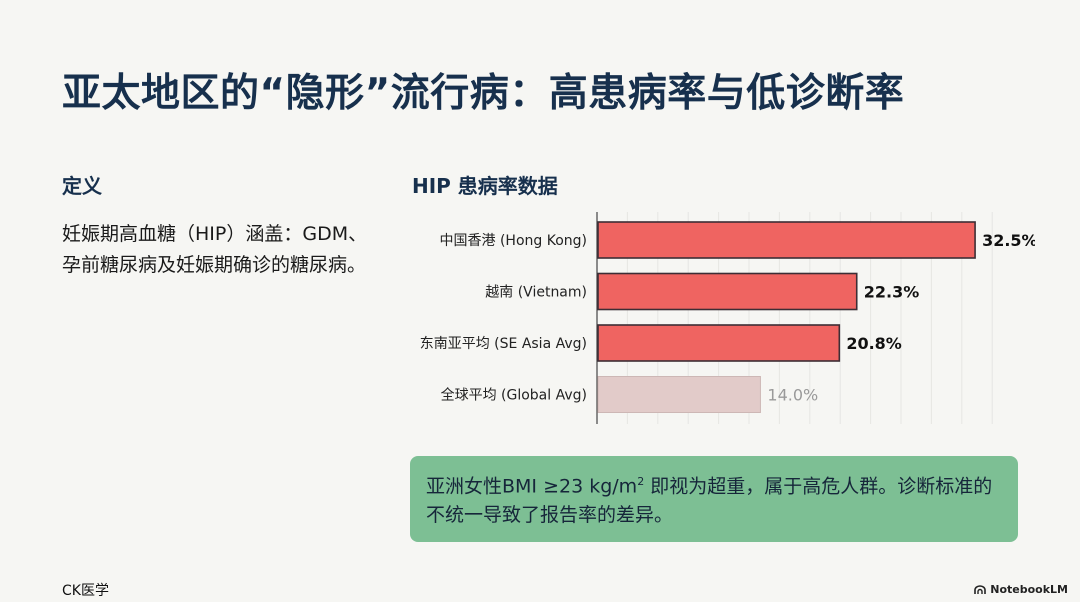 This screenshot has width=1080, height=602. What do you see at coordinates (874, 343) in the screenshot?
I see `value-label: 20.8%` at bounding box center [874, 343].